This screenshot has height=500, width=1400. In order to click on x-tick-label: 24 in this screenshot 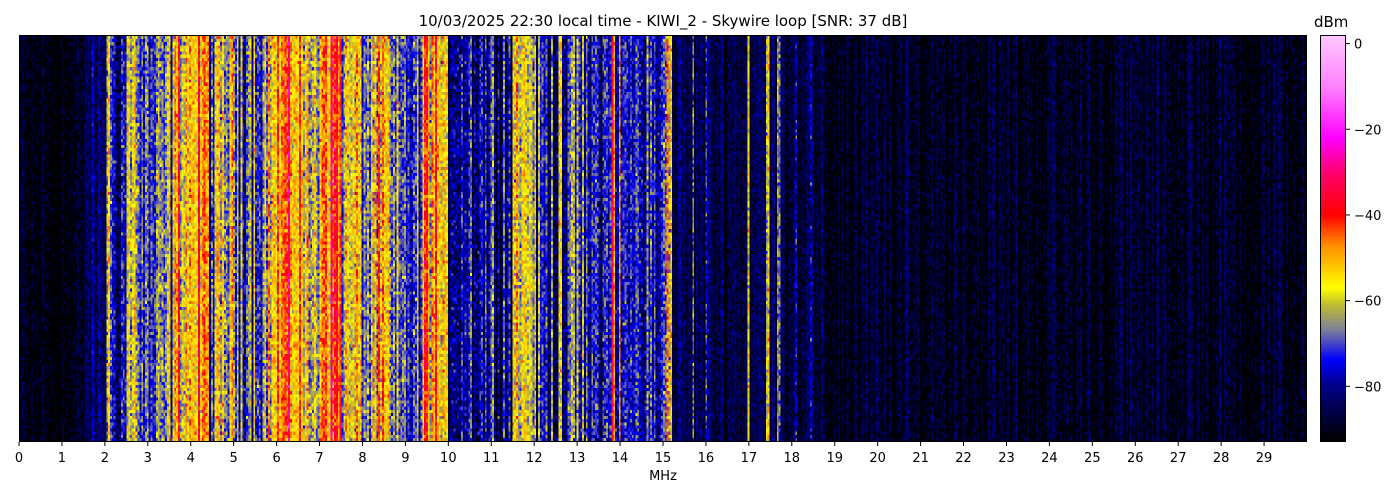, I will do `click(1049, 458)`.